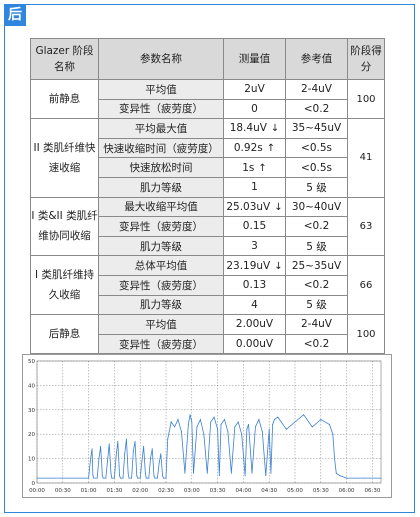  Describe the element at coordinates (31, 411) in the screenshot. I see `y-tick-label: 30` at that location.